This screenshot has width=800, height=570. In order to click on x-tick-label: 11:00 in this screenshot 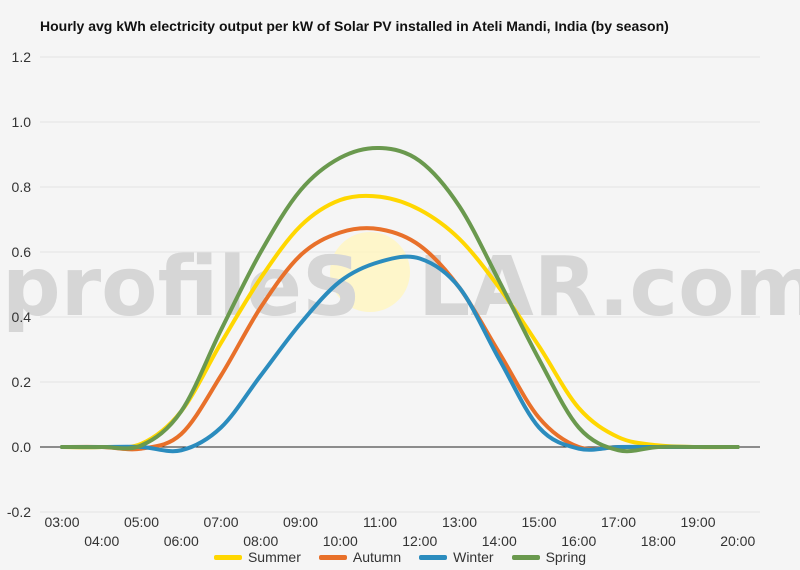, I will do `click(380, 522)`.